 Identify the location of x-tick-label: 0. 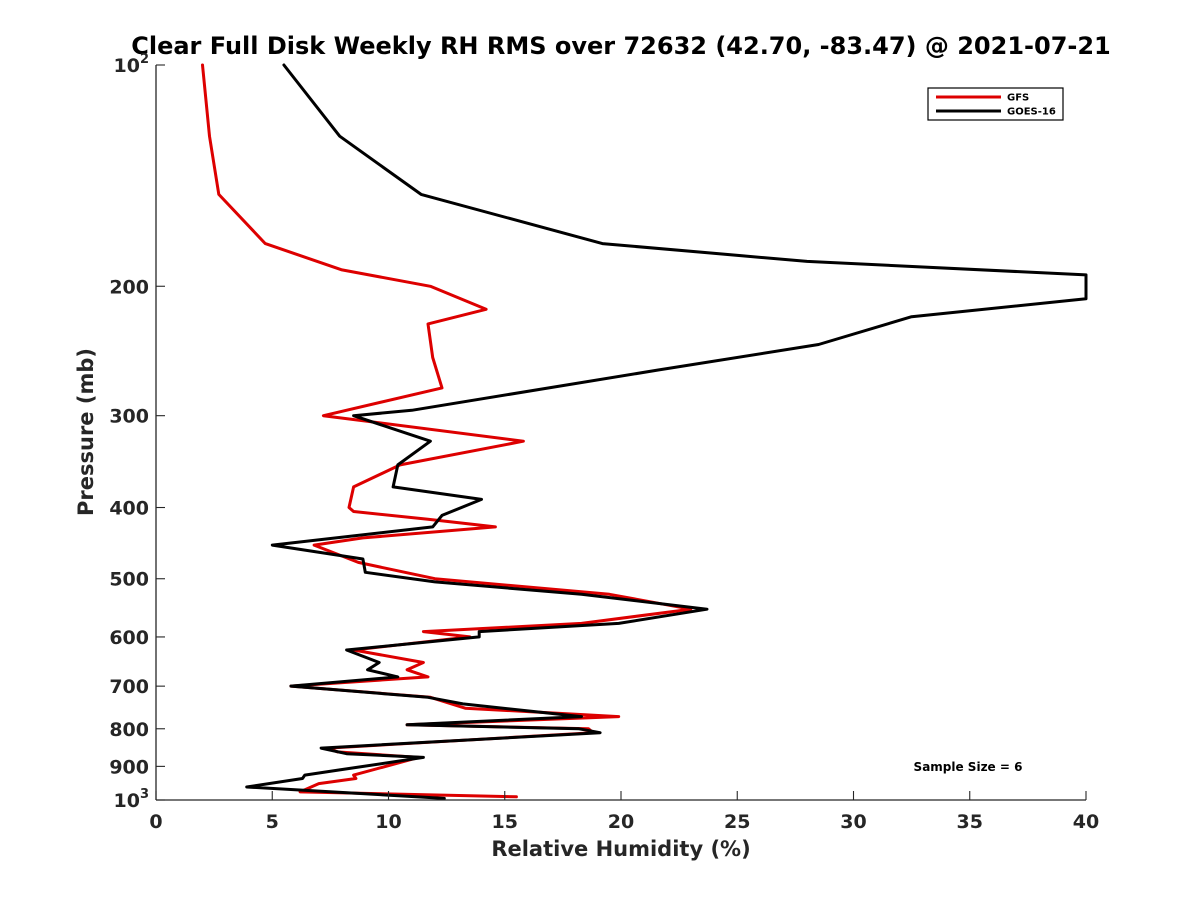
(155, 822).